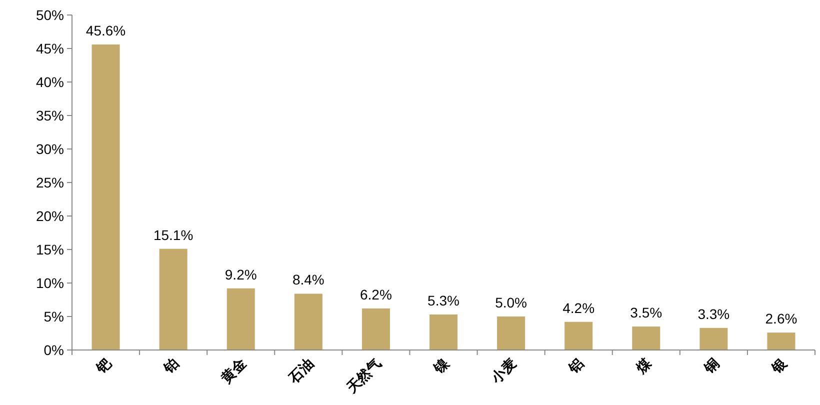  Describe the element at coordinates (240, 274) in the screenshot. I see `data-label: 9.2%` at that location.